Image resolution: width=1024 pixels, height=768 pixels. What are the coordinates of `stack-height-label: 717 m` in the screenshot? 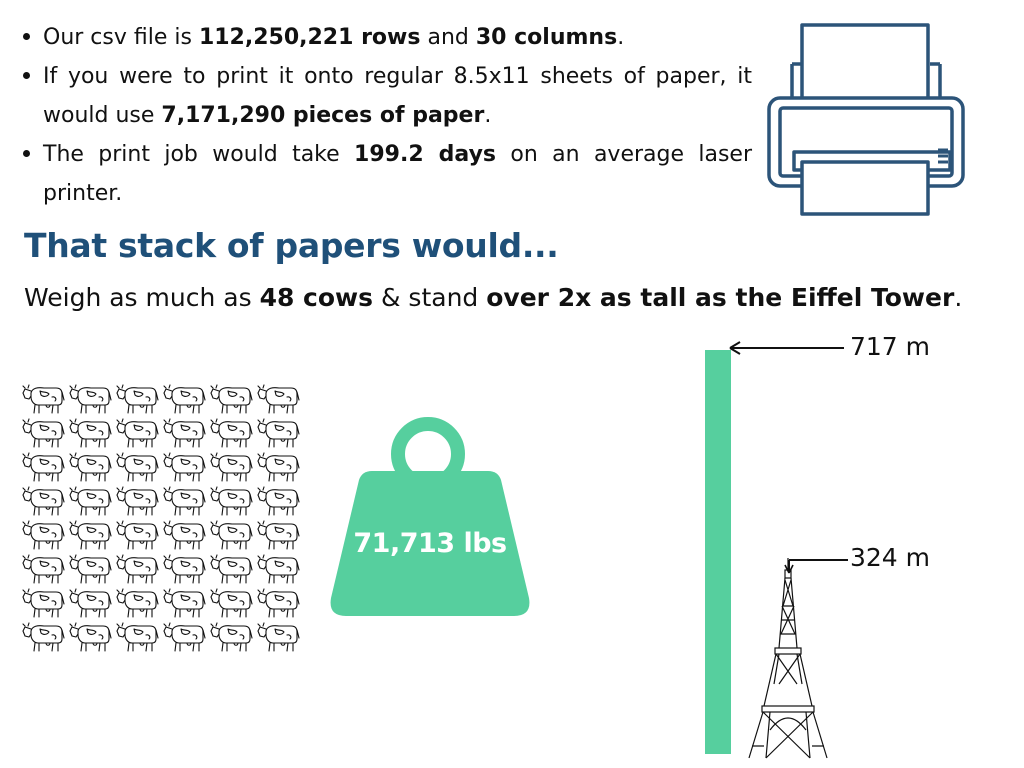 It's located at (890, 346).